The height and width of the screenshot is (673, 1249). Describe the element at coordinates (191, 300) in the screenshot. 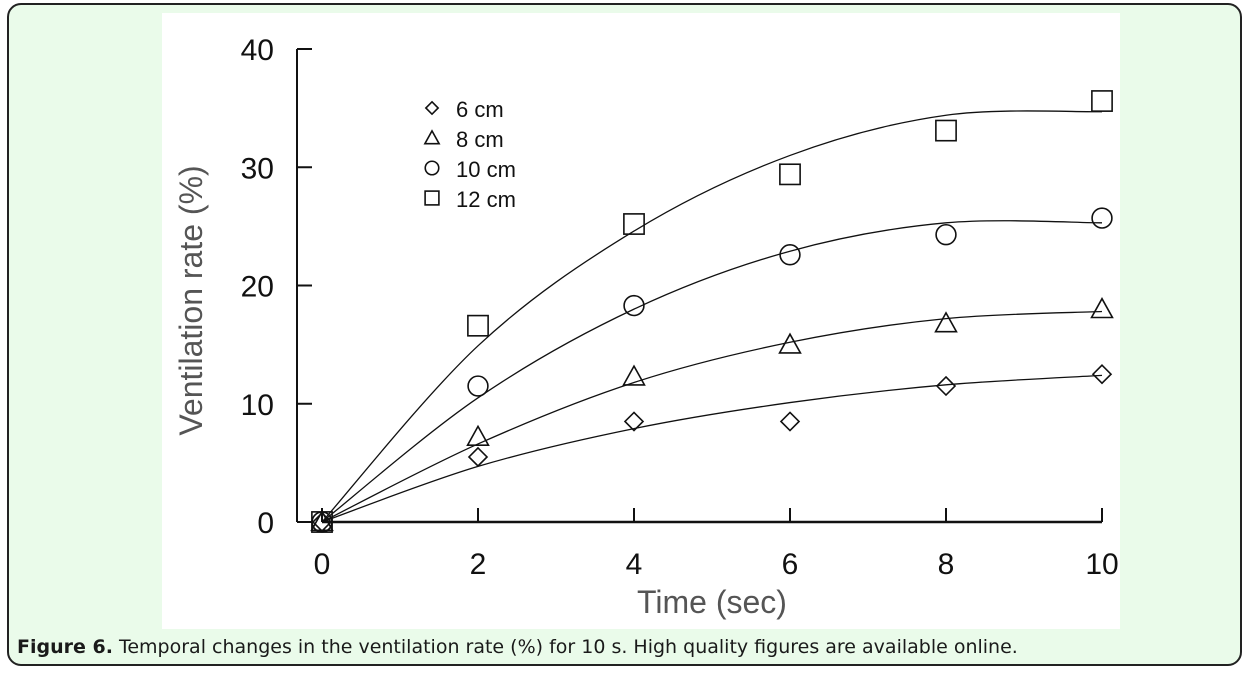

I see `y-axis-title: Ventilation rate (%)` at that location.